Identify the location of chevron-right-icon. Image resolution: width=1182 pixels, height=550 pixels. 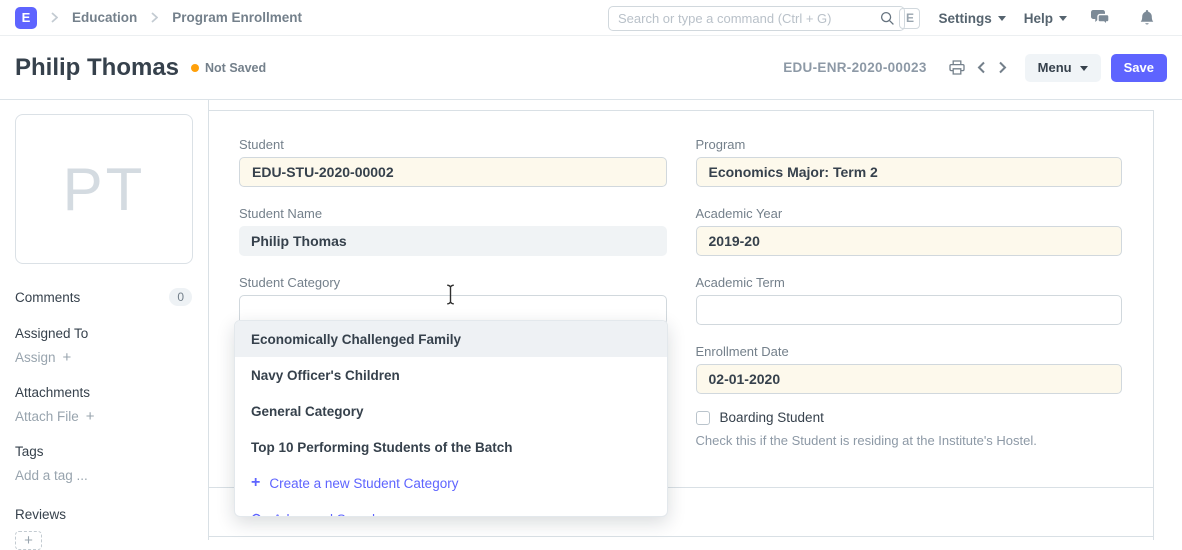
(1002, 67).